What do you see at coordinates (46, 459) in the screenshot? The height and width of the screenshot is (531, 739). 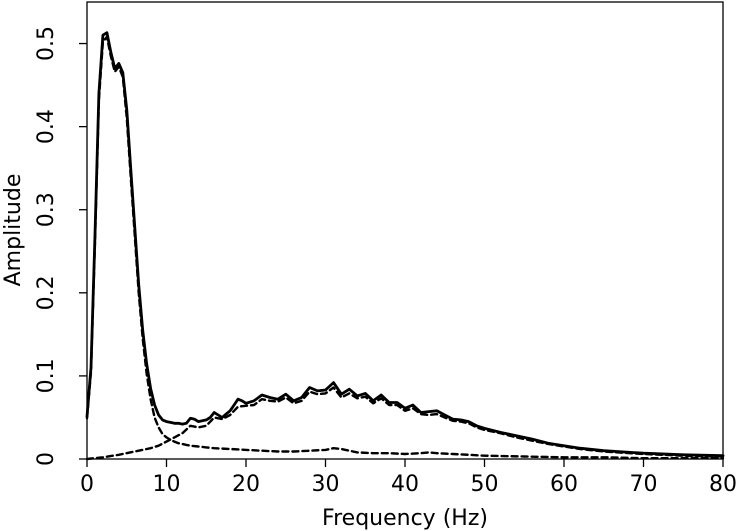 I see `y-tick-label: 0` at bounding box center [46, 459].